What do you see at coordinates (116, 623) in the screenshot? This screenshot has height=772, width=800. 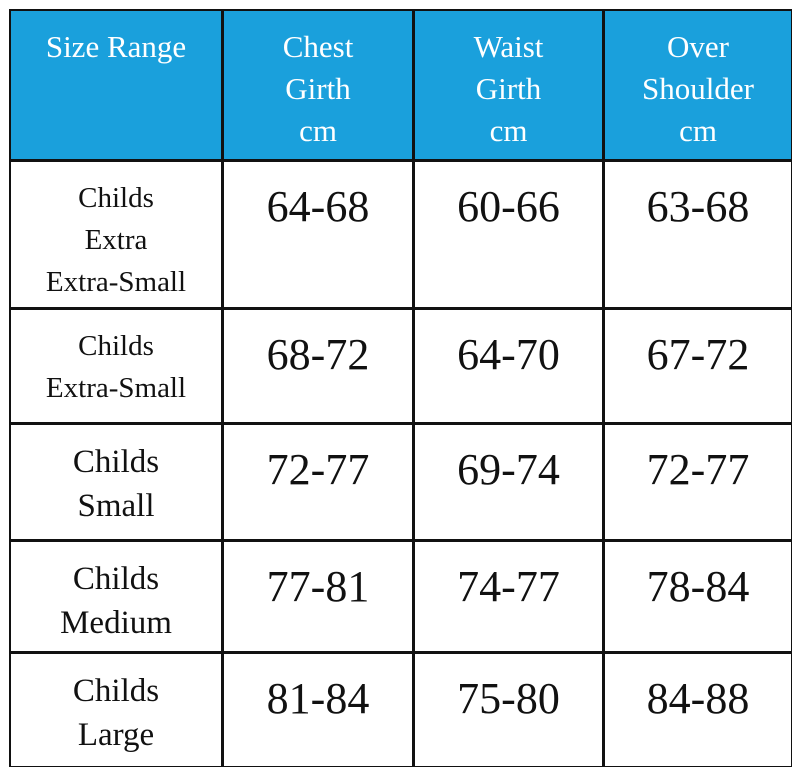 I see `size-label: Medium` at bounding box center [116, 623].